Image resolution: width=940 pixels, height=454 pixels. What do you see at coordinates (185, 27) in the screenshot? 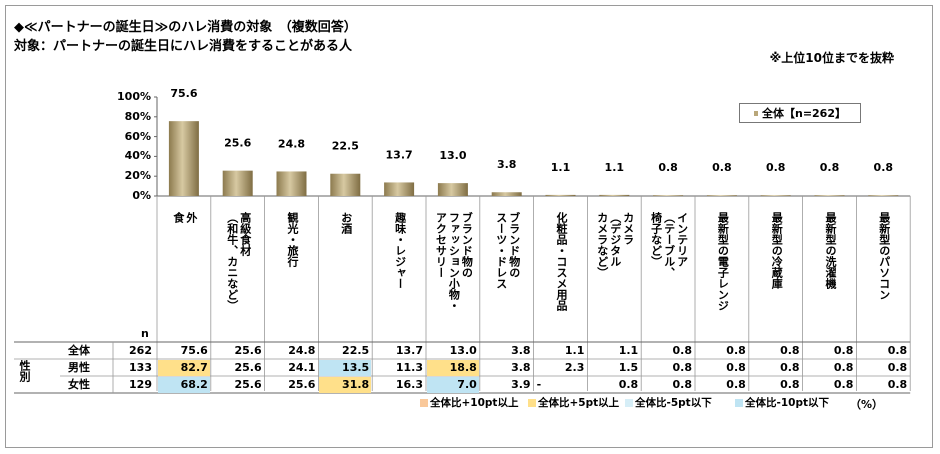
I see `chart-title: ◆≪パートナーの誕生日≫のハレ消費の対象 （複数回答）` at bounding box center [185, 27].